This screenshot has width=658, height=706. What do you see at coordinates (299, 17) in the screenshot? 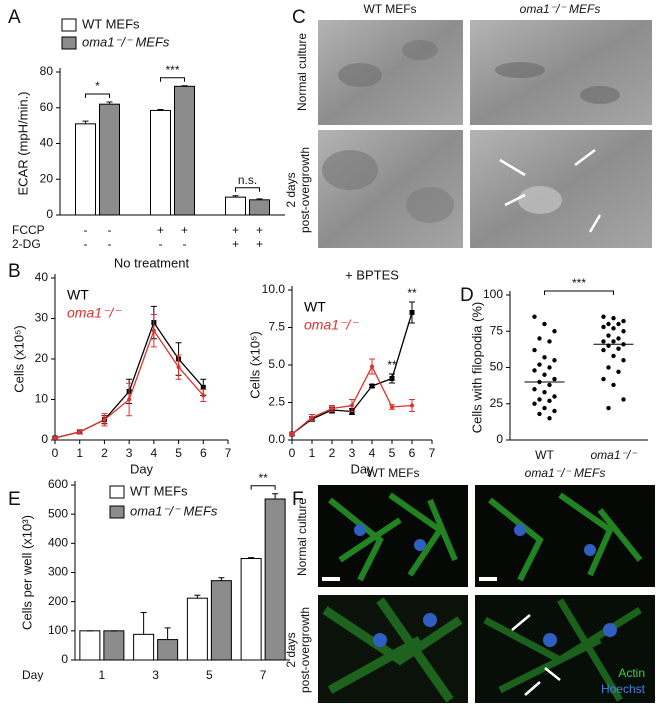
I see `panel-label: C` at bounding box center [299, 17].